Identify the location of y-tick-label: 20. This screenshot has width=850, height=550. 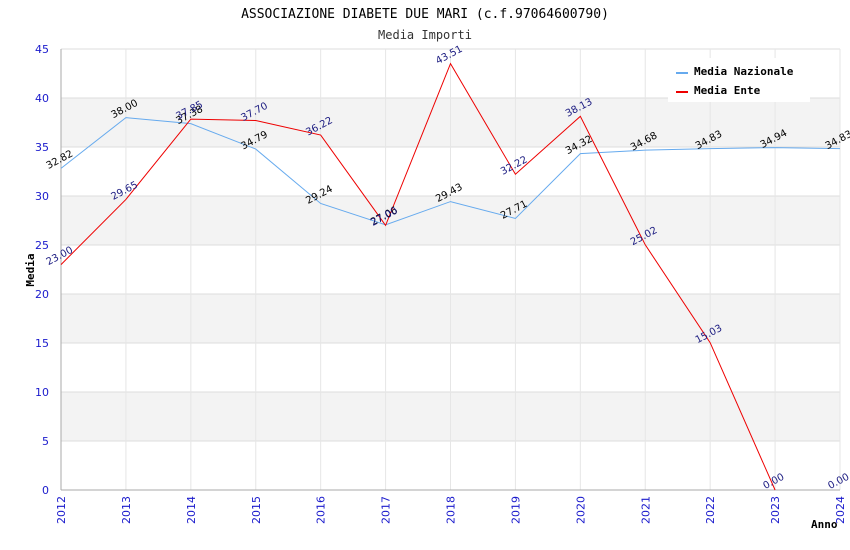
(42, 294).